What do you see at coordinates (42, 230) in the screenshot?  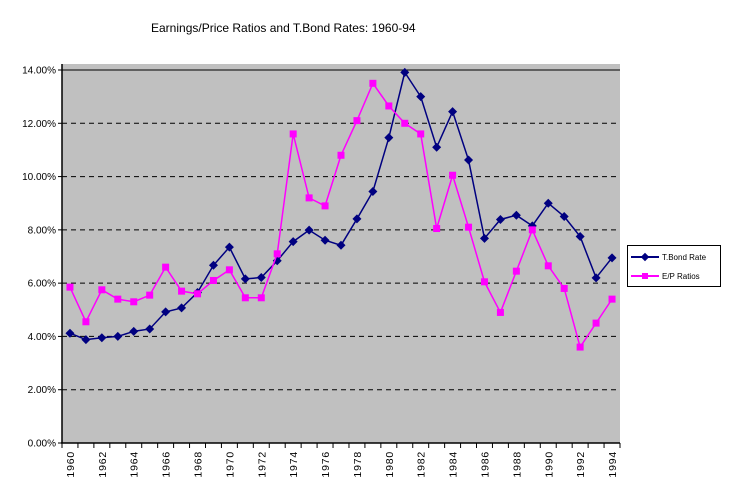 I see `y-tick-label: 8.00%` at bounding box center [42, 230].